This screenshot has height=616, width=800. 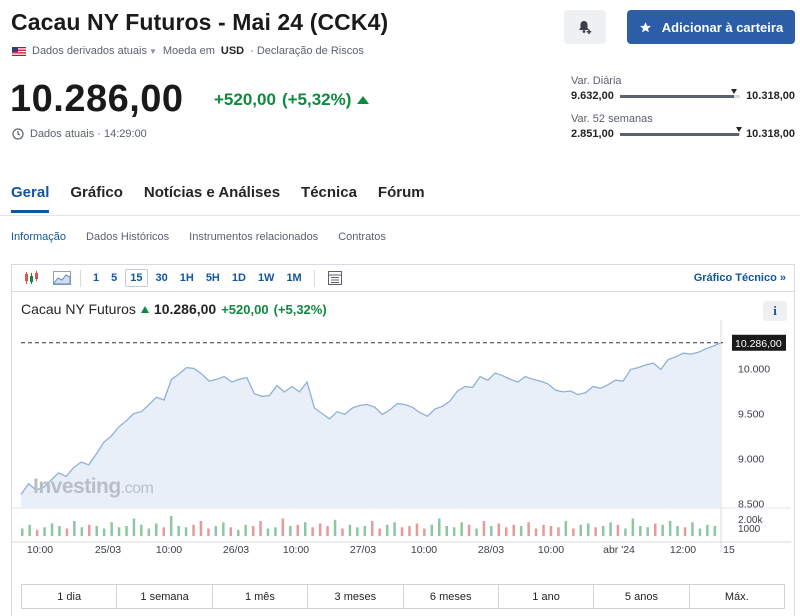 I want to click on period-3-months: 3 meses, so click(x=356, y=596).